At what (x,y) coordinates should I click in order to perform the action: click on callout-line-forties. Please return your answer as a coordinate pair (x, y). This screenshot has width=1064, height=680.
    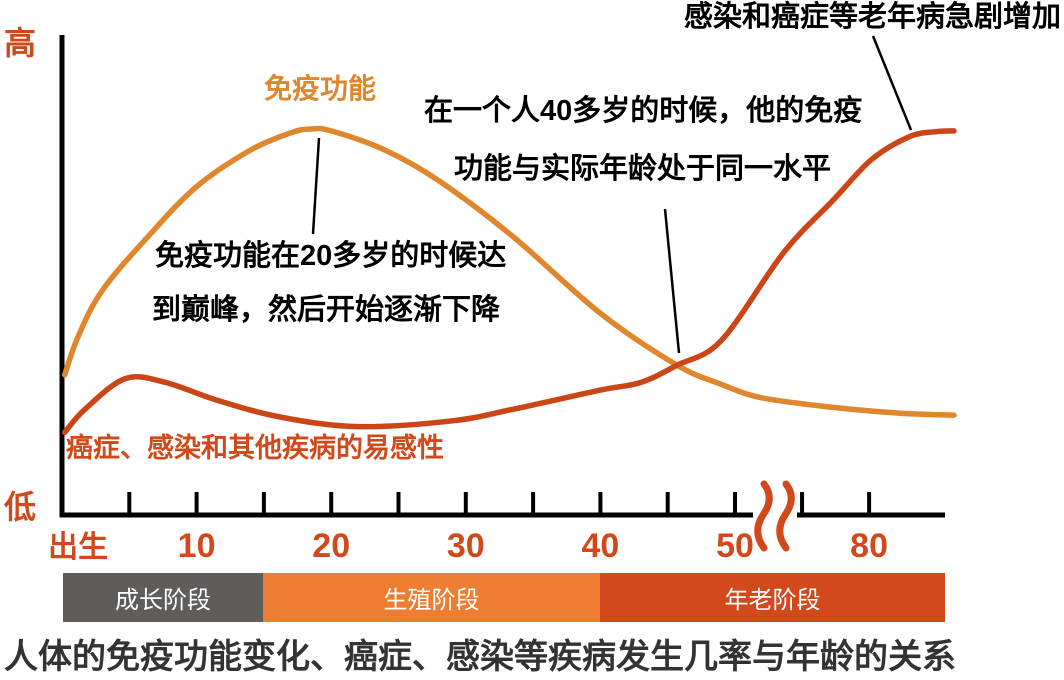
    Looking at the image, I should click on (672, 281).